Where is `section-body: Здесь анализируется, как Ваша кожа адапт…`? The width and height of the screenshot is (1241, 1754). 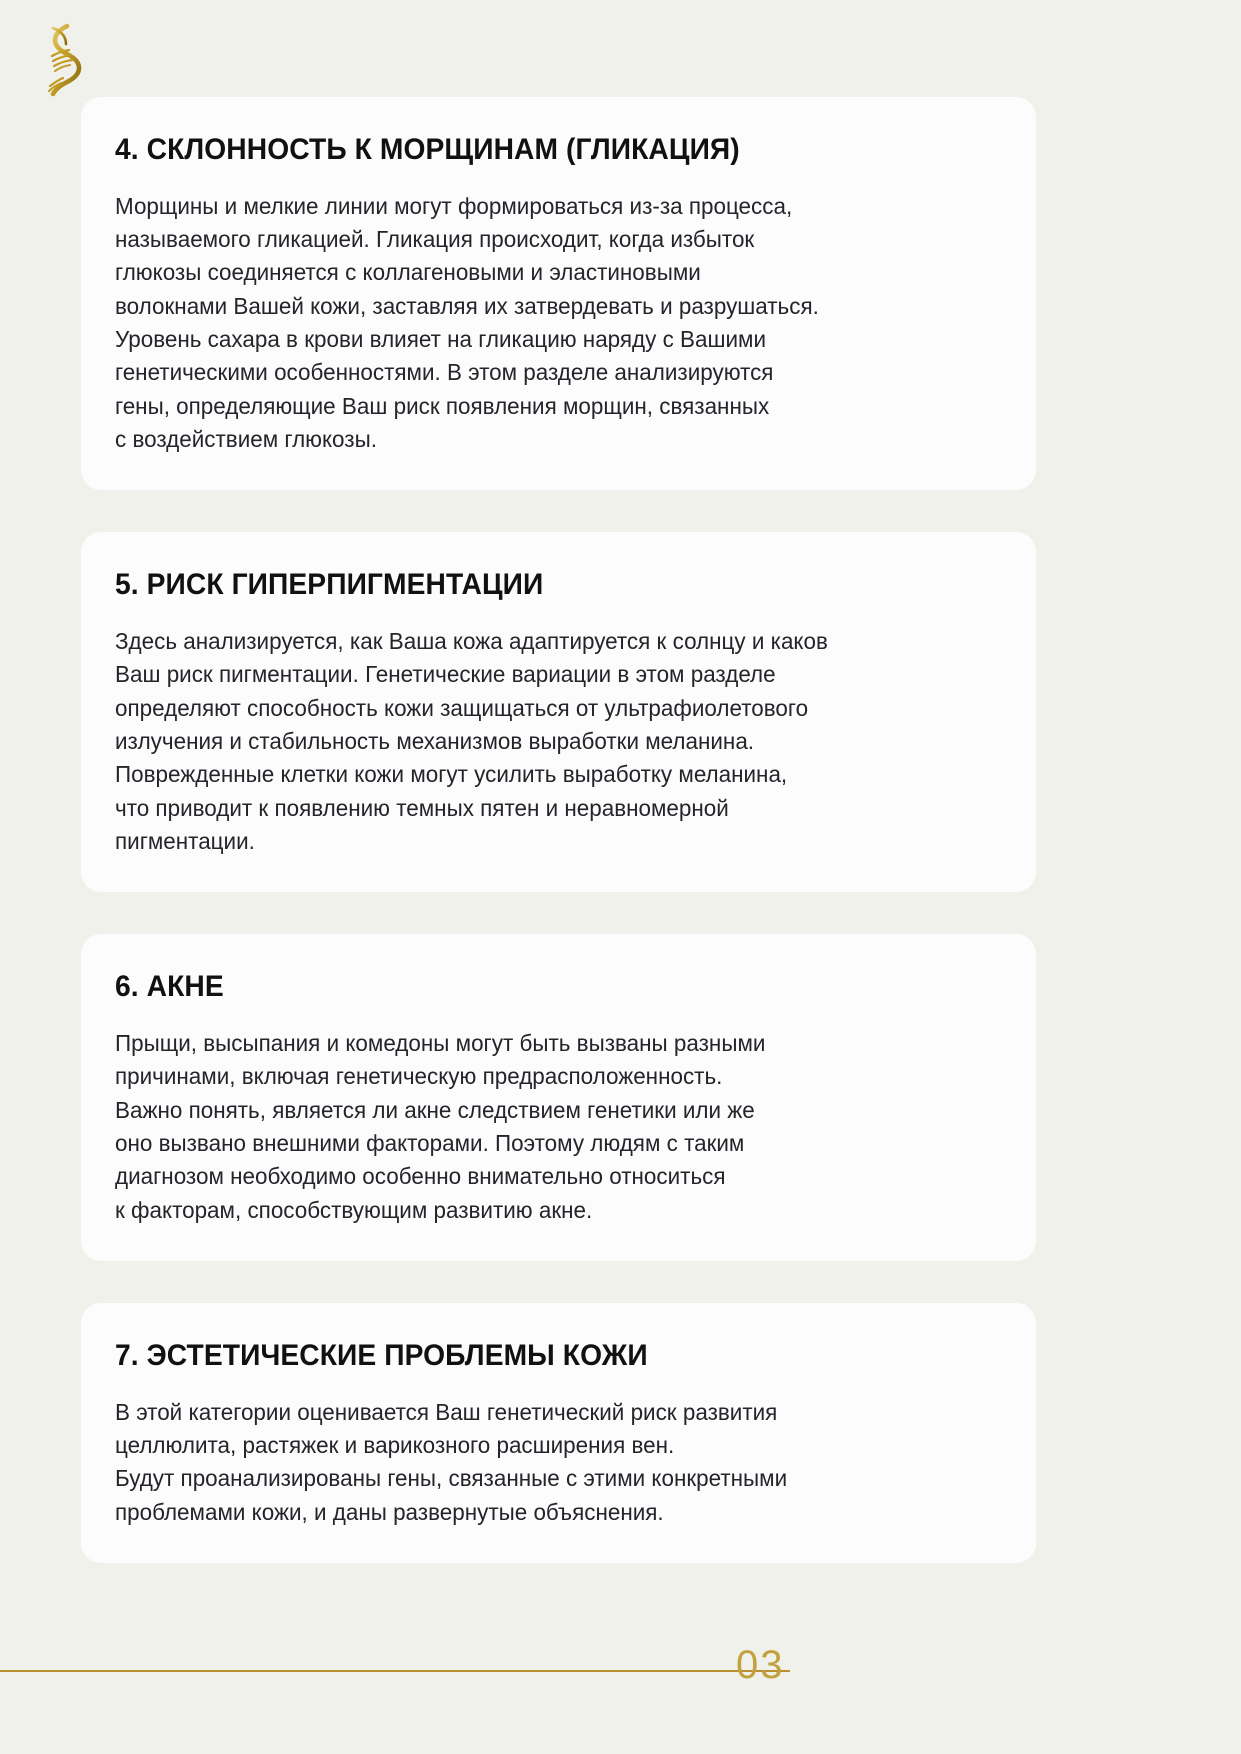 section-body: Здесь анализируется, как Ваша кожа адапт… is located at coordinates (471, 741).